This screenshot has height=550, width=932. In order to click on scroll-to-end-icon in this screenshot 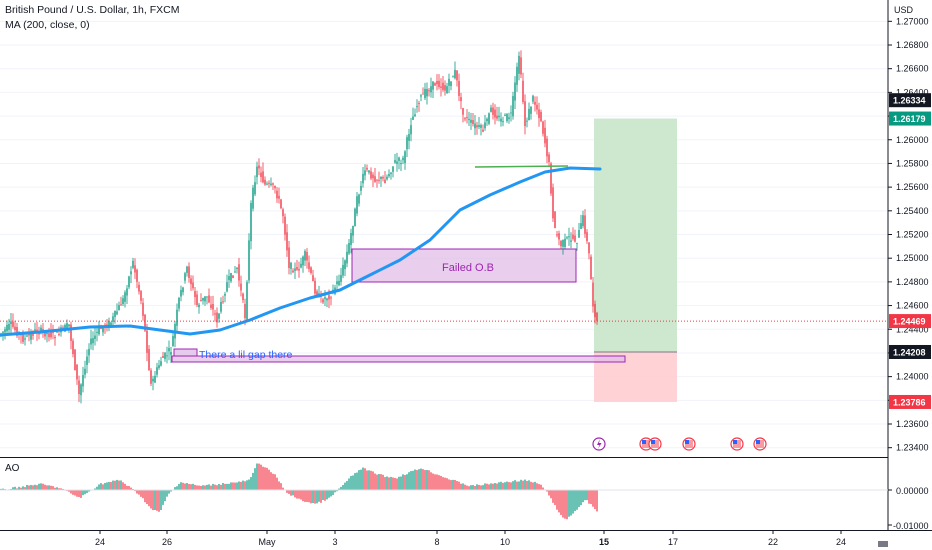, I will do `click(883, 544)`.